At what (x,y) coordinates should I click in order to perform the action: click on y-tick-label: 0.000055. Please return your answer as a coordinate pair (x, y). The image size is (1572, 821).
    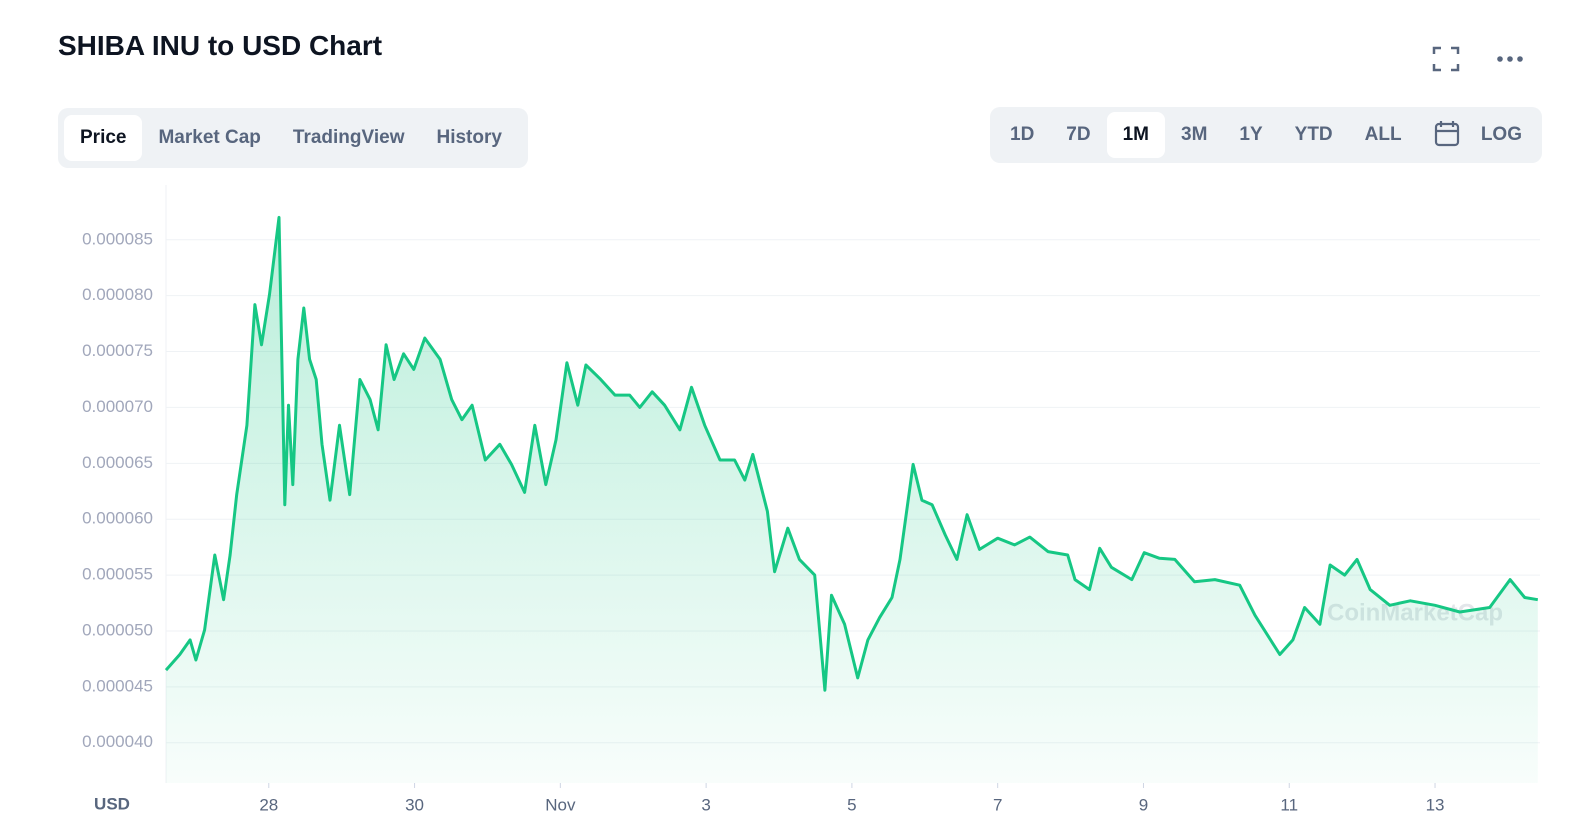
    Looking at the image, I should click on (117, 574).